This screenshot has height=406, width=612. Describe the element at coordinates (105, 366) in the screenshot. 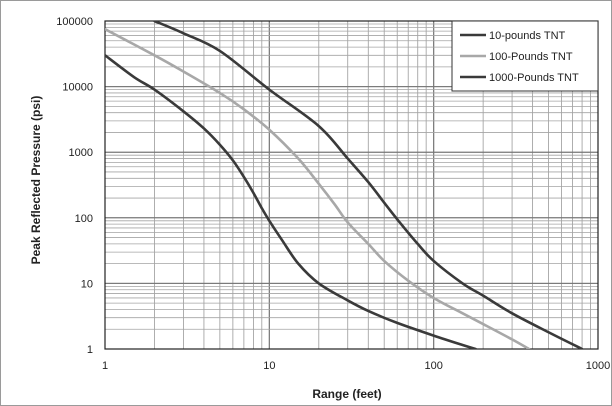

I see `x-tick-label: 1` at that location.